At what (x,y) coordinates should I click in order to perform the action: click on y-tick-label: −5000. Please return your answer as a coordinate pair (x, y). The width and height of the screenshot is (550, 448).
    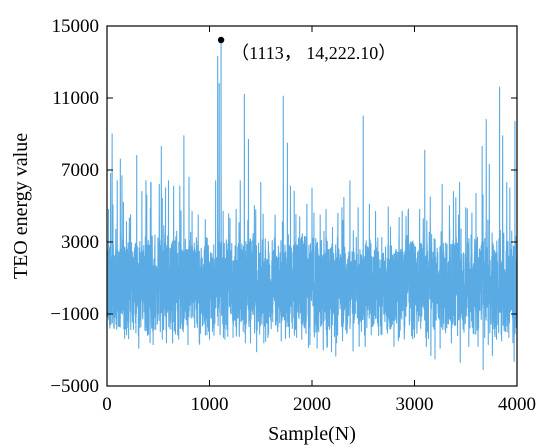
    Looking at the image, I should click on (74, 386).